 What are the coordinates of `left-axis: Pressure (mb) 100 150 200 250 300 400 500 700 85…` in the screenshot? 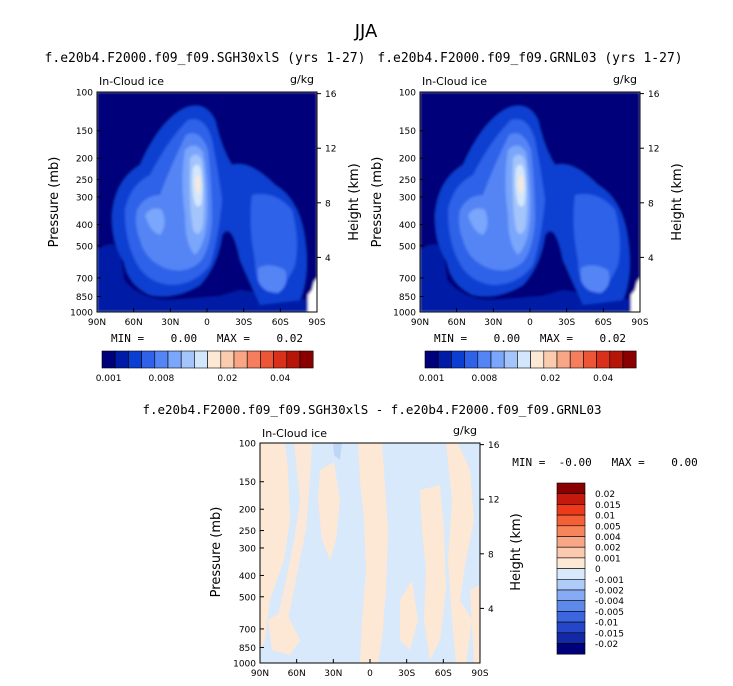 It's located at (74, 204).